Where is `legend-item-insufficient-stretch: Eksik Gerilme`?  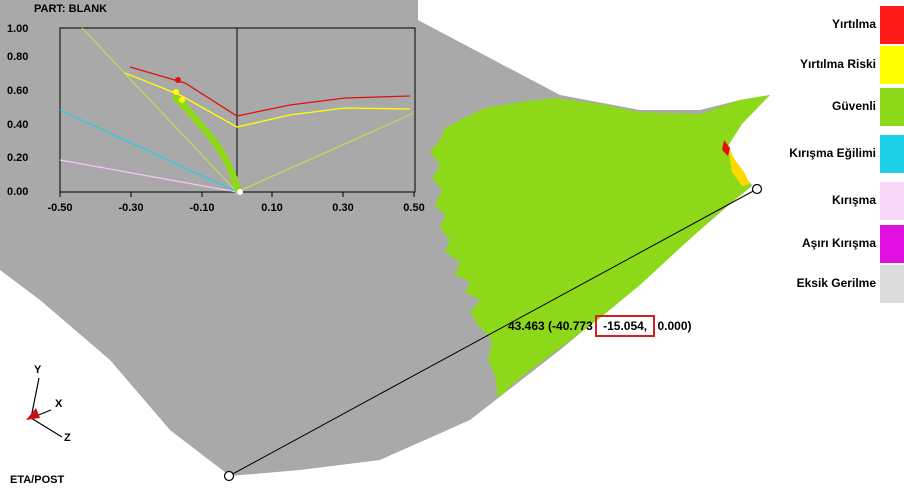
legend-item-insufficient-stretch: Eksik Gerilme is located at coordinates (837, 284).